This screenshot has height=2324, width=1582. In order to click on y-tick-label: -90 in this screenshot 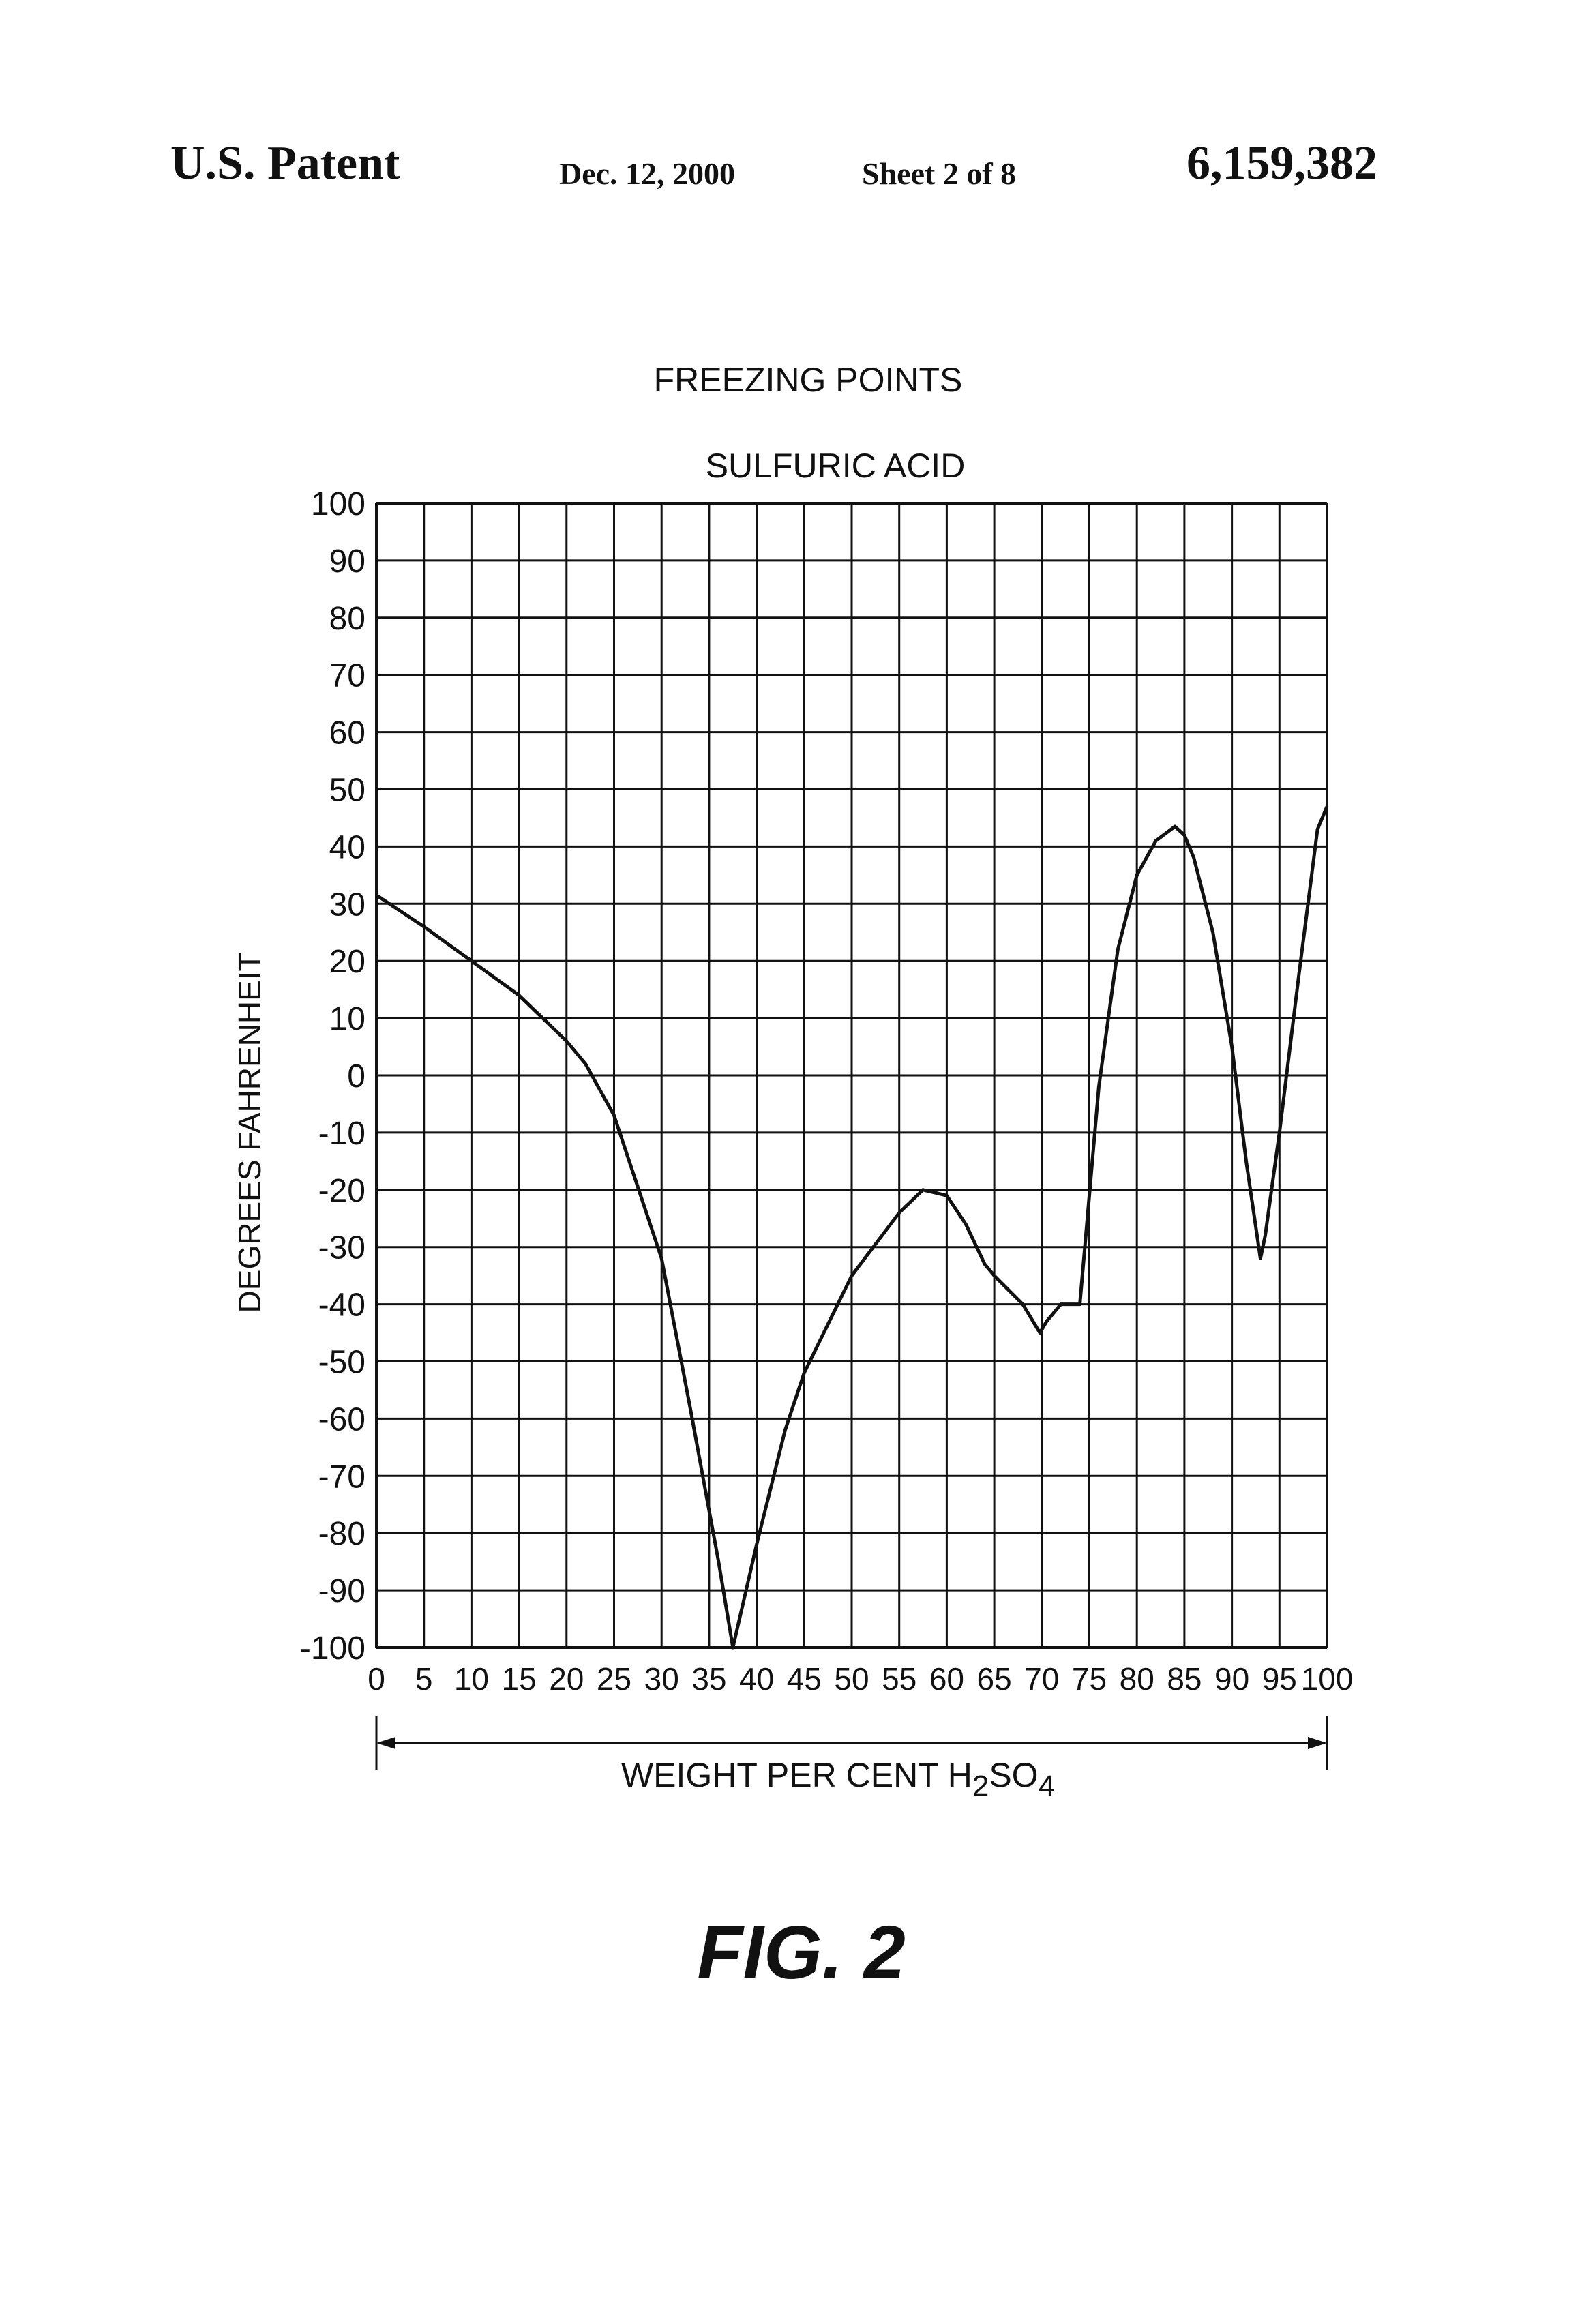, I will do `click(341, 1591)`.